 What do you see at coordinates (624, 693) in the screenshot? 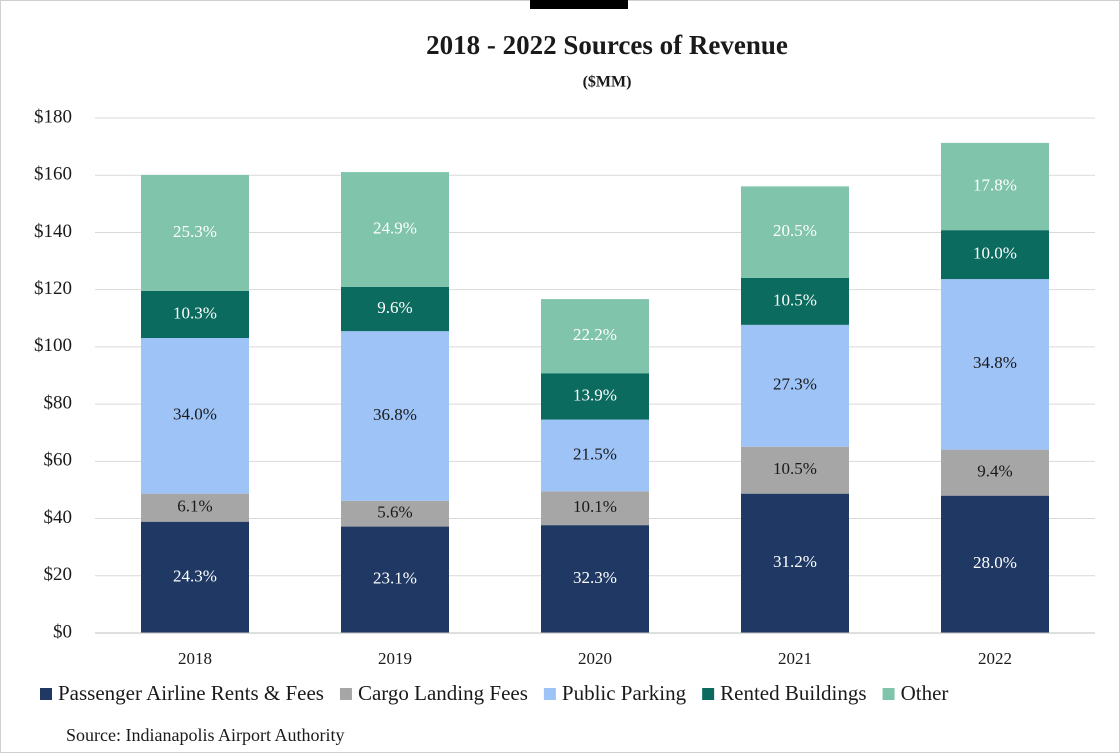
I see `legend-label: Public Parking` at bounding box center [624, 693].